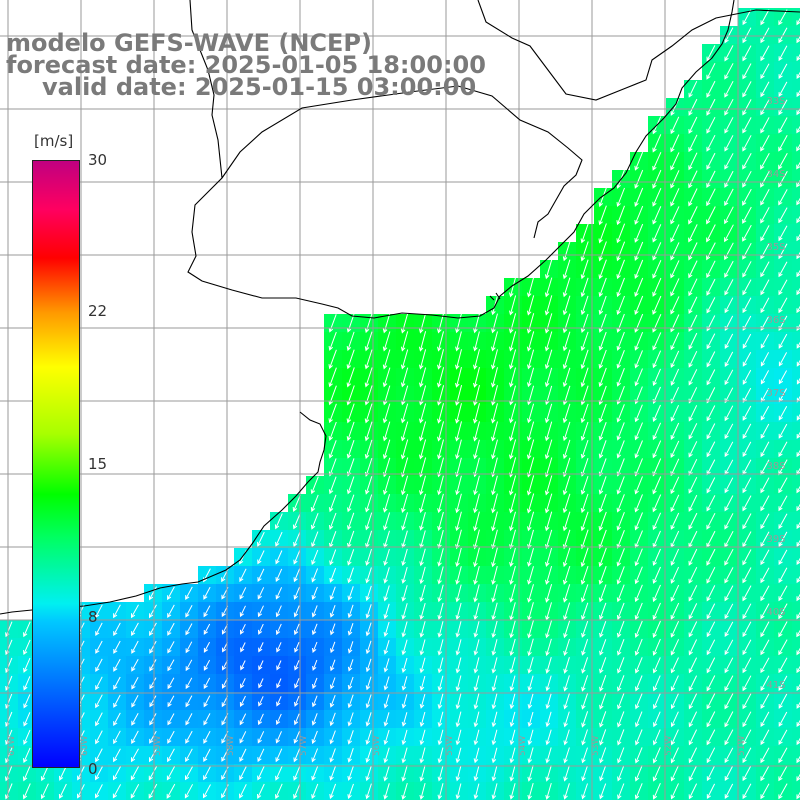  What do you see at coordinates (775, 539) in the screenshot?
I see `latitude-label: 39S` at bounding box center [775, 539].